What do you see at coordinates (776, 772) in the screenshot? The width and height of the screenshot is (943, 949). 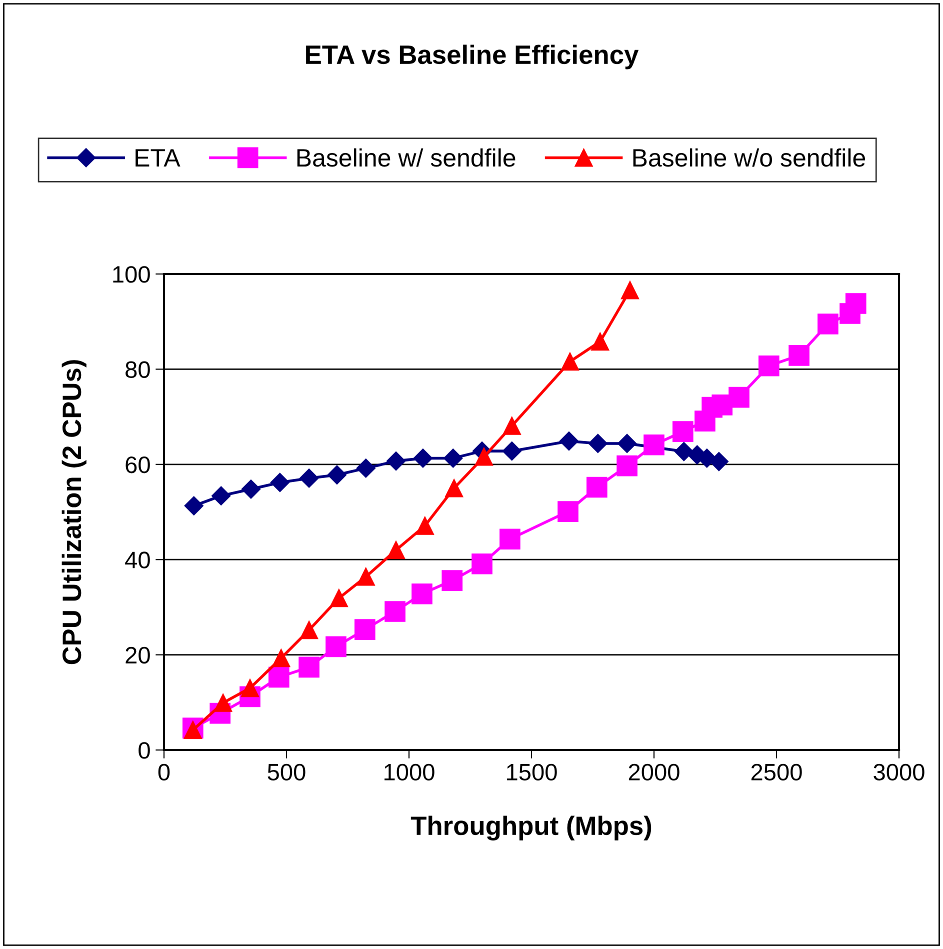 I see `x-tick-label: 2500` at bounding box center [776, 772].